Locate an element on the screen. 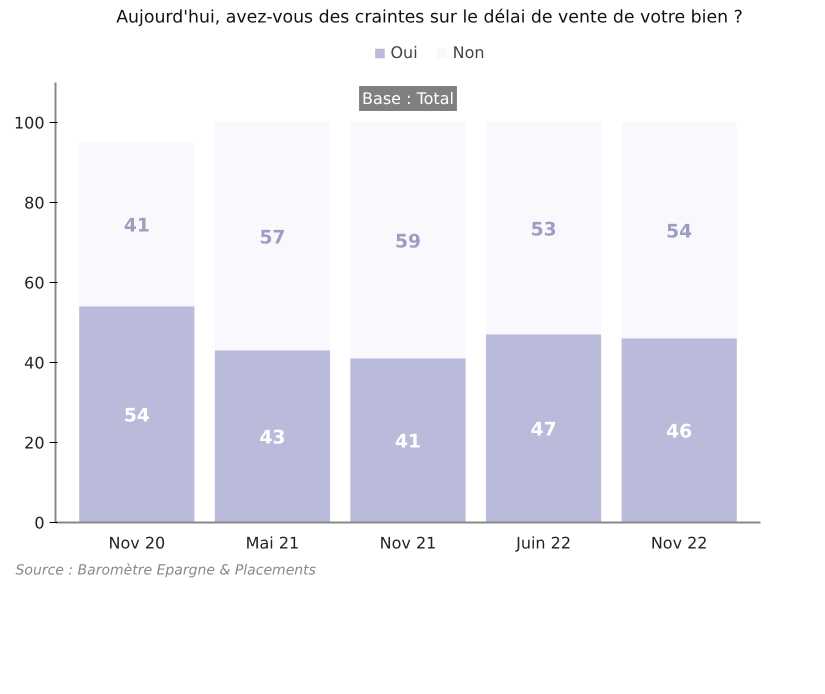  data-label: 57 is located at coordinates (272, 238).